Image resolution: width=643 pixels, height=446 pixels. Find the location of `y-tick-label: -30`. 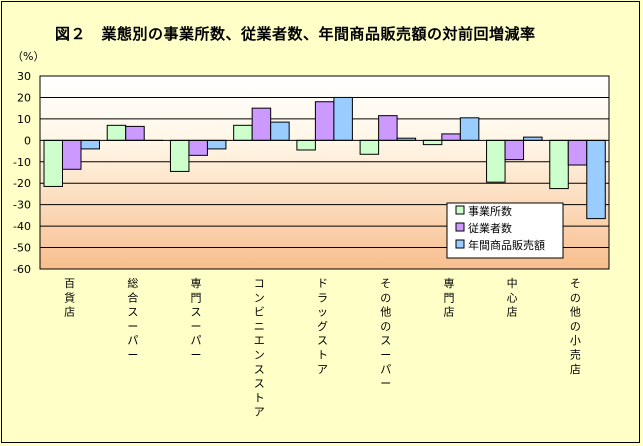

y-tick-label: -30 is located at coordinates (22, 205).